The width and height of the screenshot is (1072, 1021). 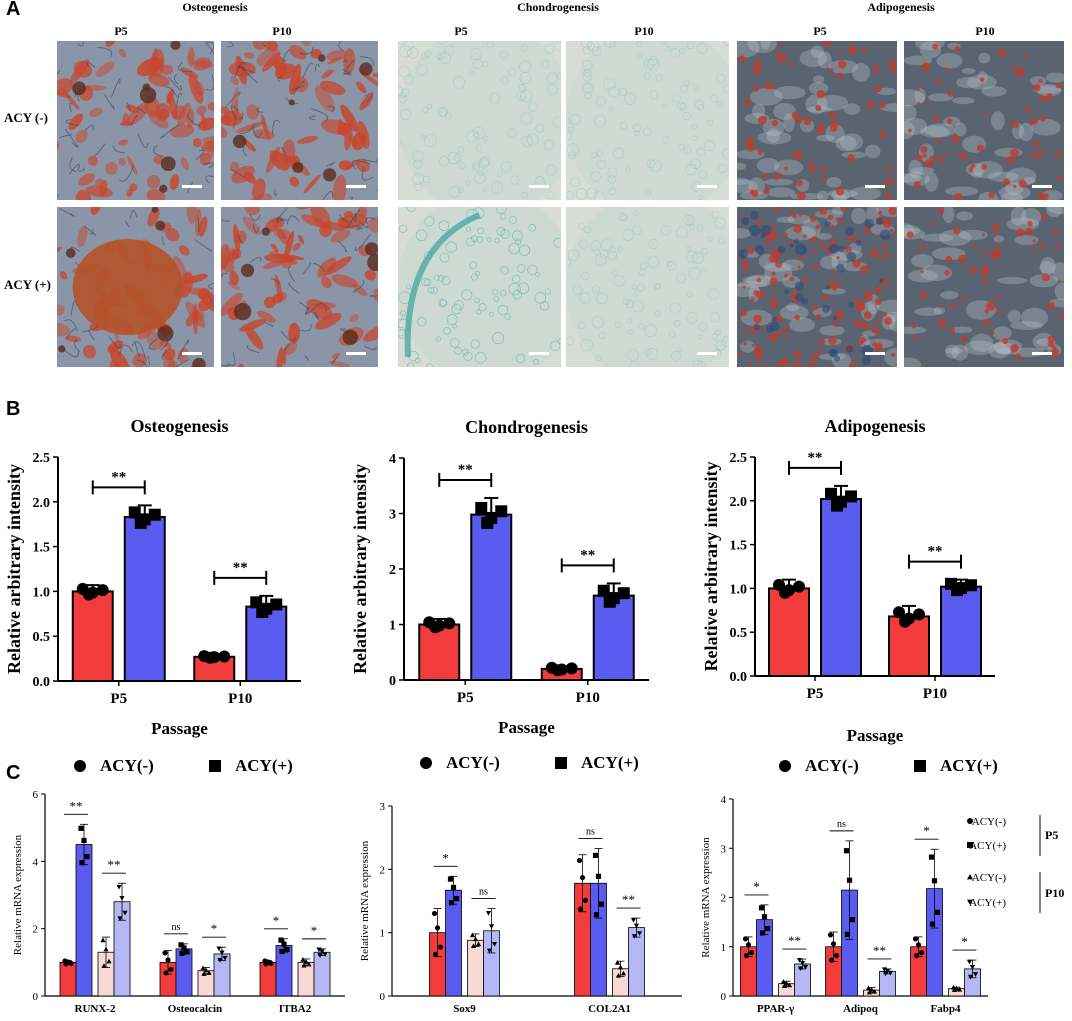 I want to click on col-label-chondro-p10: P10, so click(x=644, y=31).